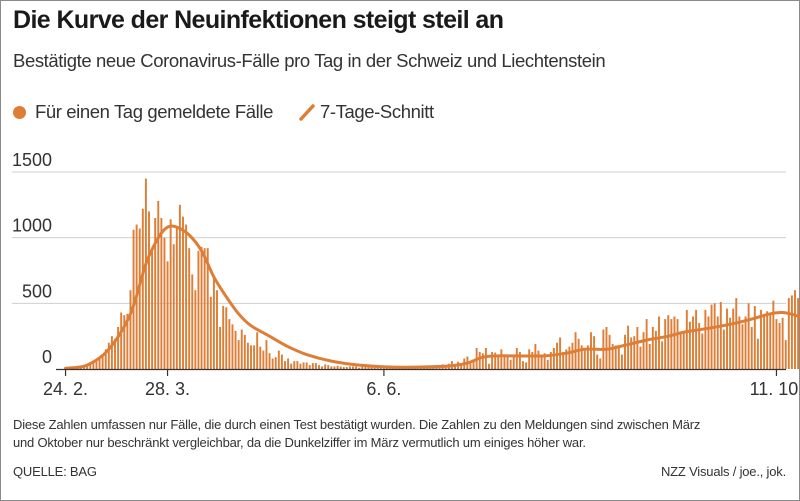 This screenshot has width=800, height=501. I want to click on legend-item-7day-average: 7-Tage-Schnitt, so click(366, 112).